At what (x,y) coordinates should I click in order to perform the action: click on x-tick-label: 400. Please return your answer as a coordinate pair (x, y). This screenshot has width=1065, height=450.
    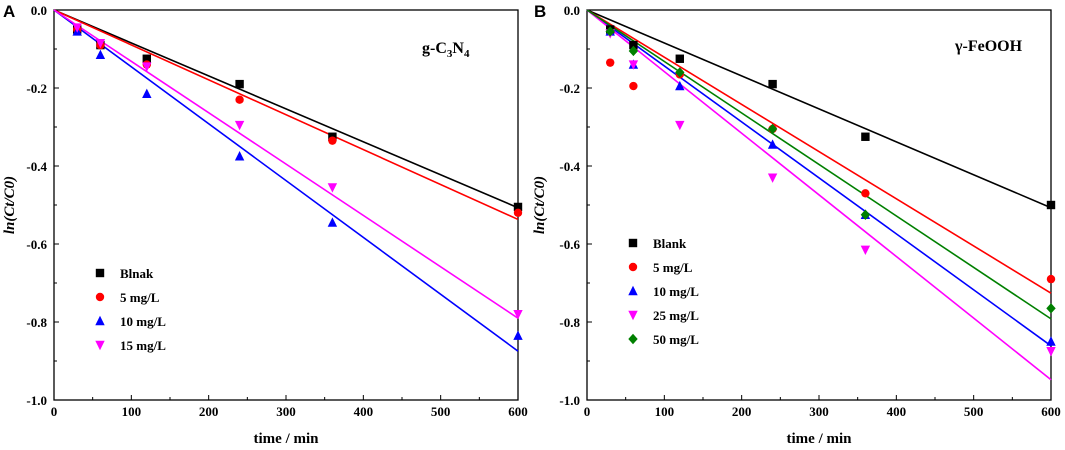
    Looking at the image, I should click on (364, 411).